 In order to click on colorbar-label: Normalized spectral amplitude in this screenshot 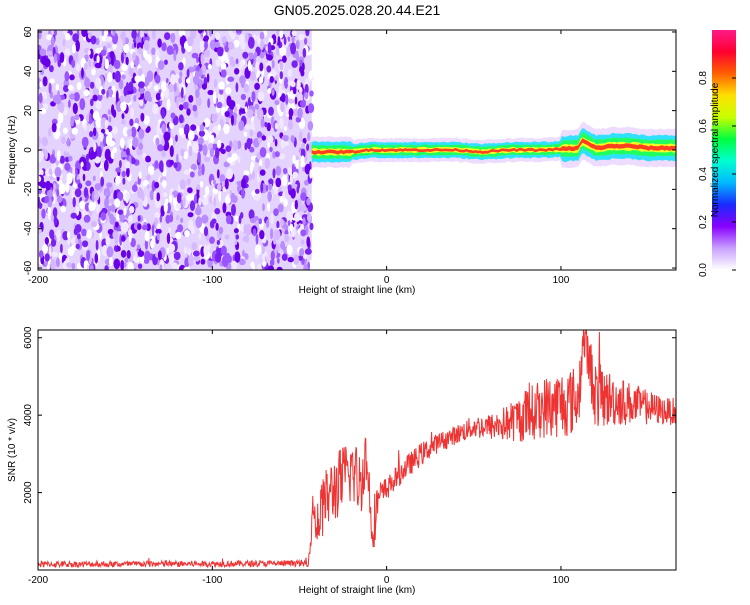, I will do `click(715, 149)`.